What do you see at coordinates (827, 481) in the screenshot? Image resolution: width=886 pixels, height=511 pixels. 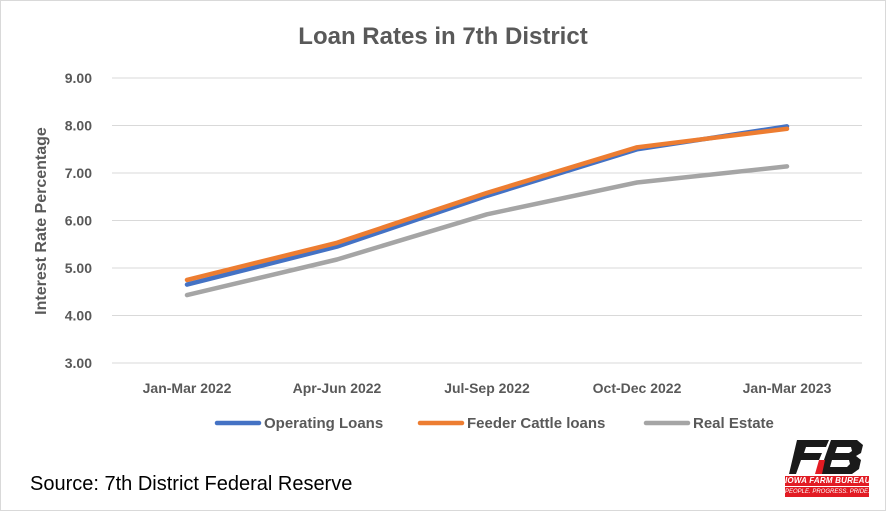 I see `logo-name: IOWA FARM BUREAU` at bounding box center [827, 481].